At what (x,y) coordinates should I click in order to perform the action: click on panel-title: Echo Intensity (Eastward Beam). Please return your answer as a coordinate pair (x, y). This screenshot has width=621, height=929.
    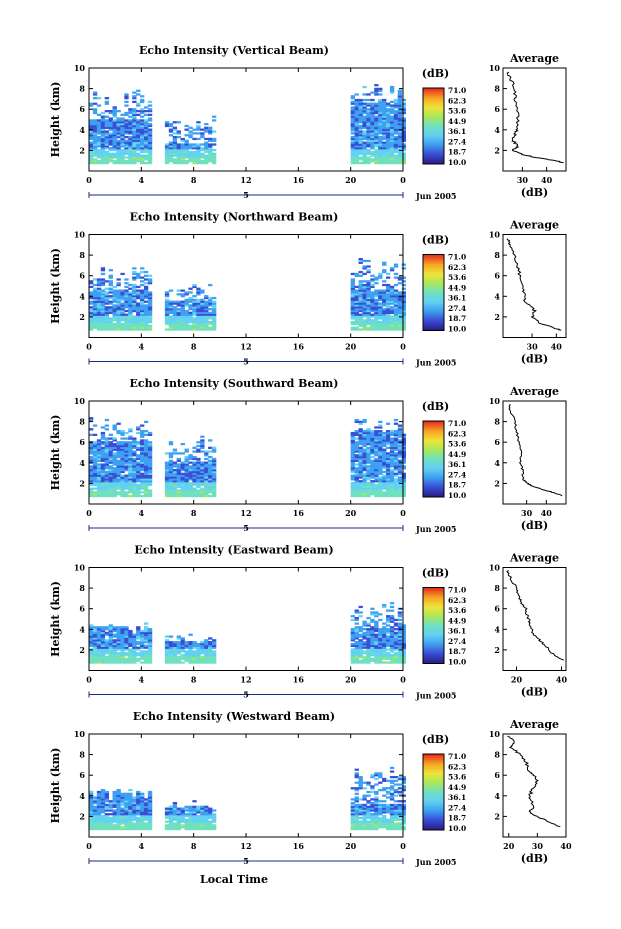
    Looking at the image, I should click on (233, 550).